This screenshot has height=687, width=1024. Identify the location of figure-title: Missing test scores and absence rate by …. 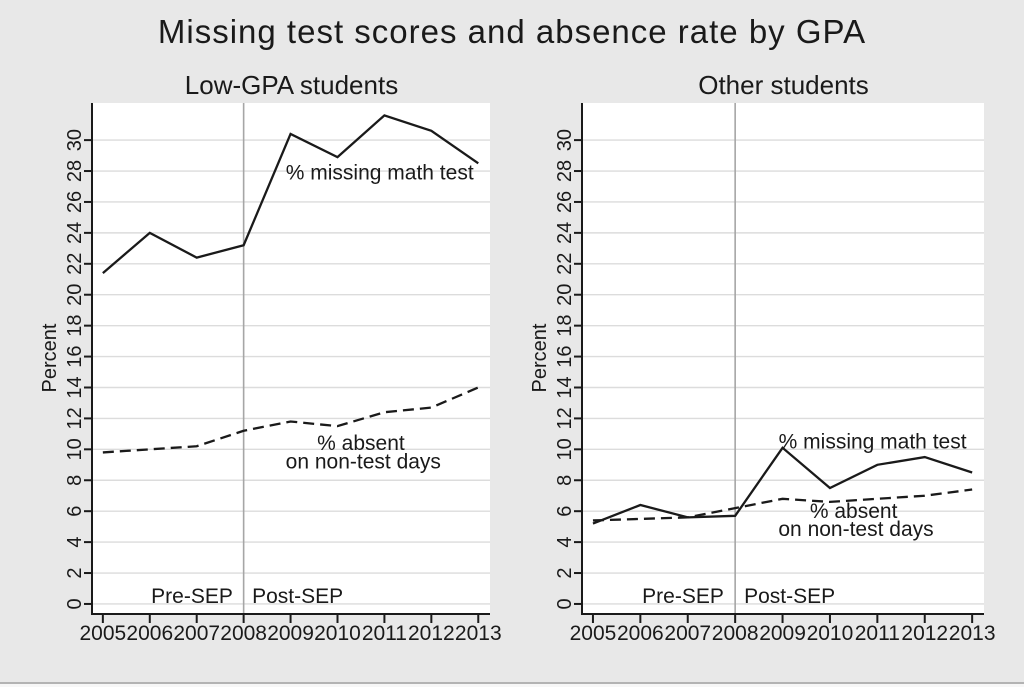
(512, 31).